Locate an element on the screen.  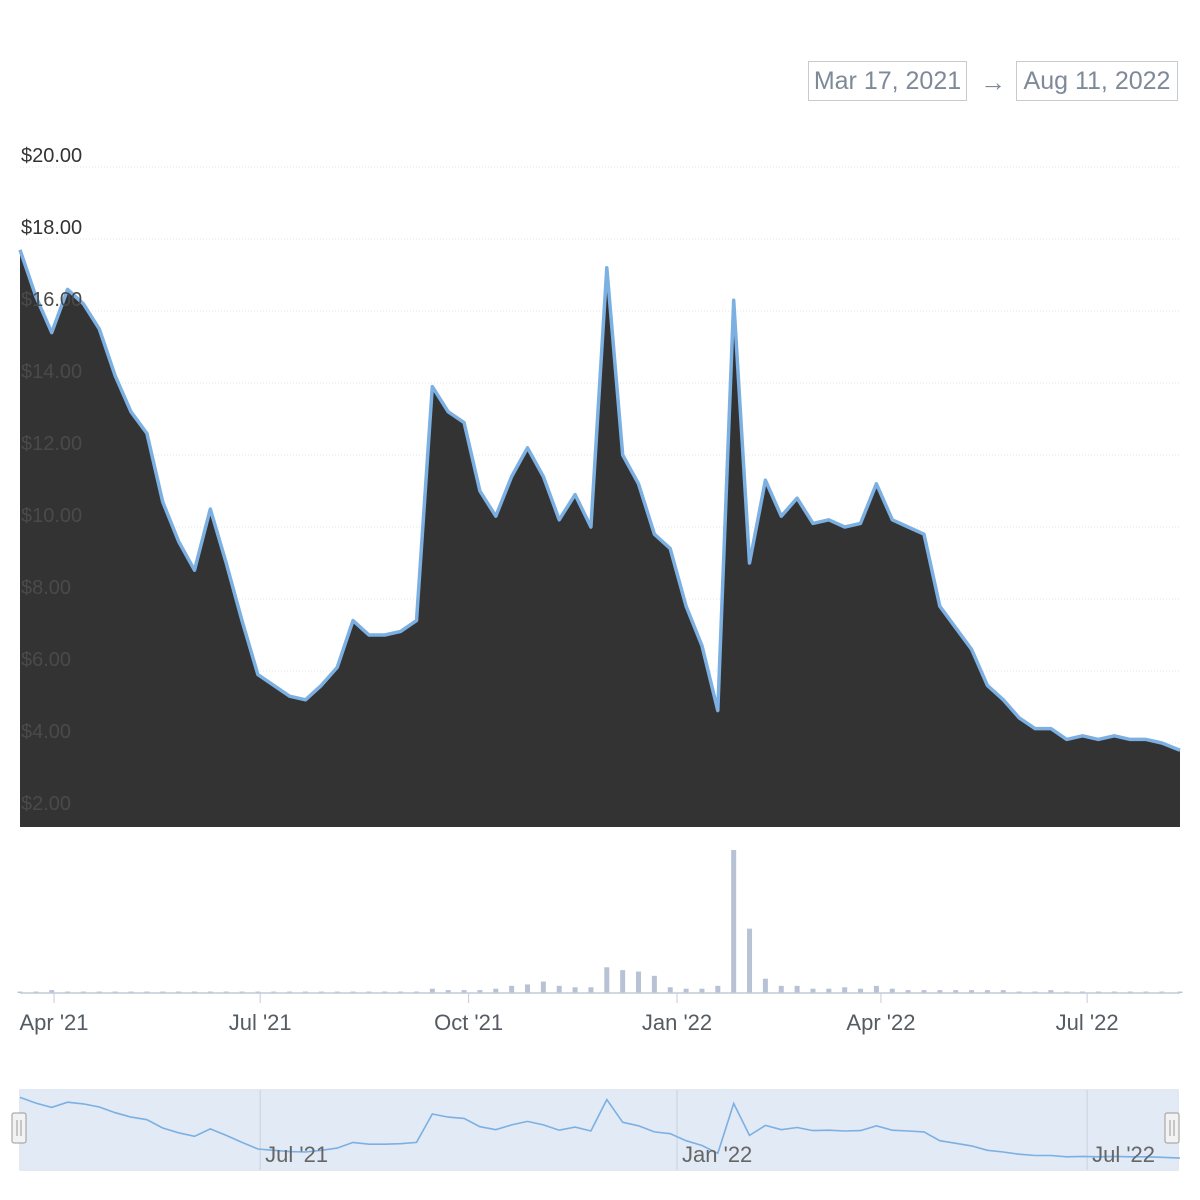
date-range-from-input: Mar 17, 2021 is located at coordinates (887, 81).